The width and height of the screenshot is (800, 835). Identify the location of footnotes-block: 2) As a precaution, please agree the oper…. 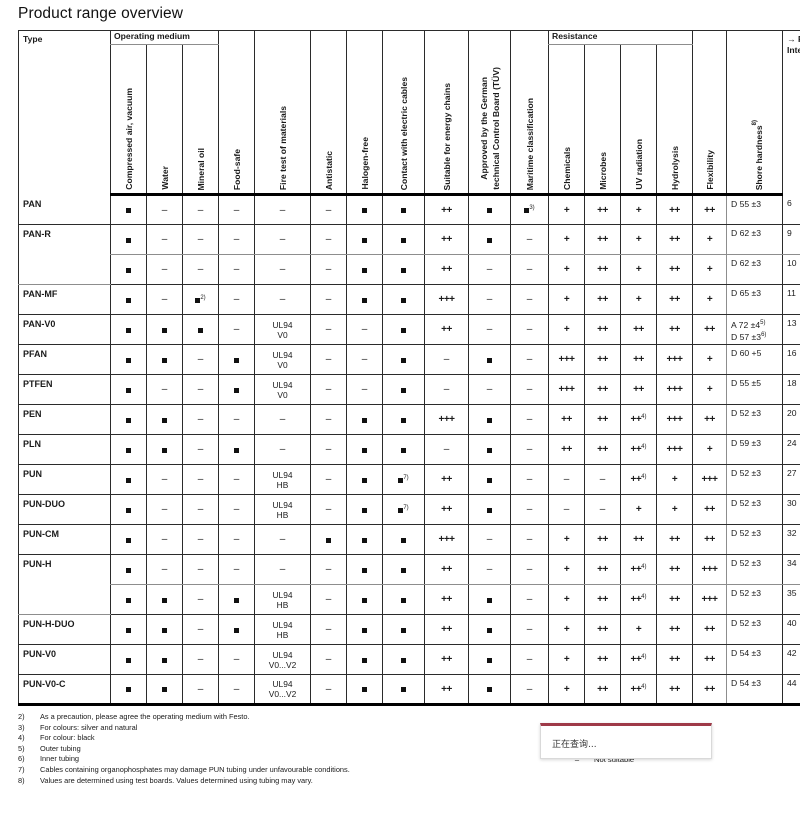
(400, 746).